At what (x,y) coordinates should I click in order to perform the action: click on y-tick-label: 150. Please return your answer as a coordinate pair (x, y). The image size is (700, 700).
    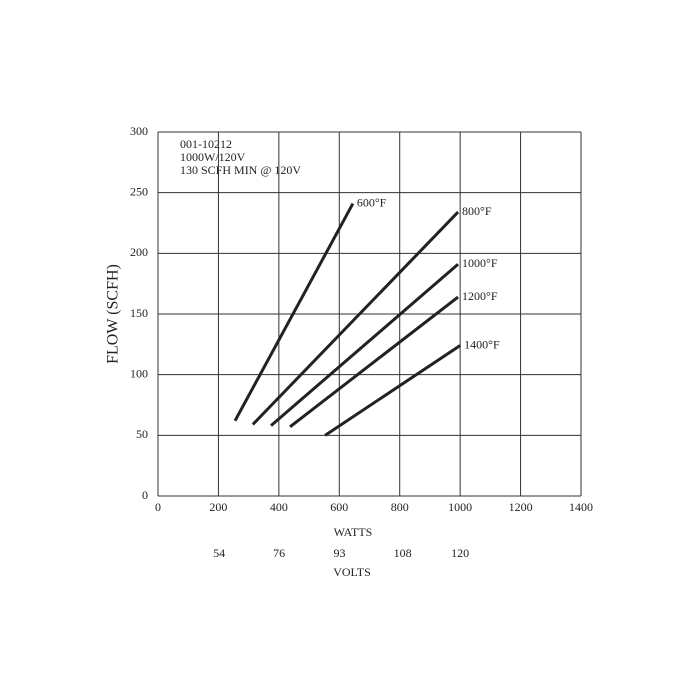
    Looking at the image, I should click on (139, 313).